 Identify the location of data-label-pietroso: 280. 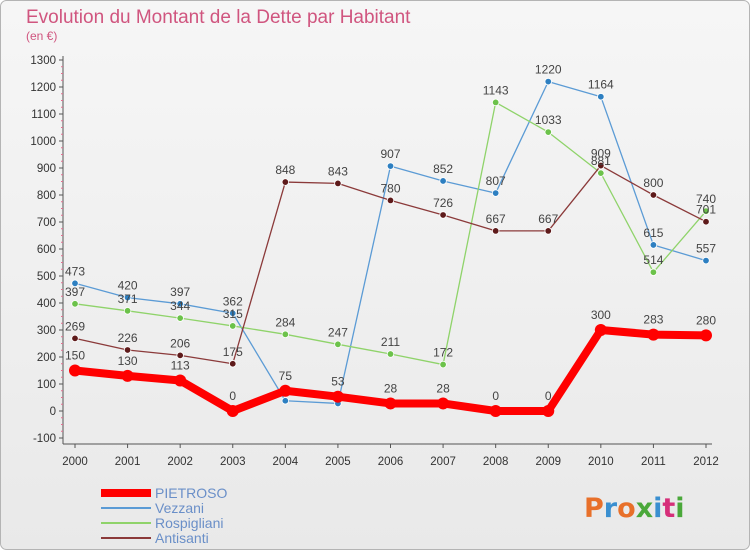
(706, 320).